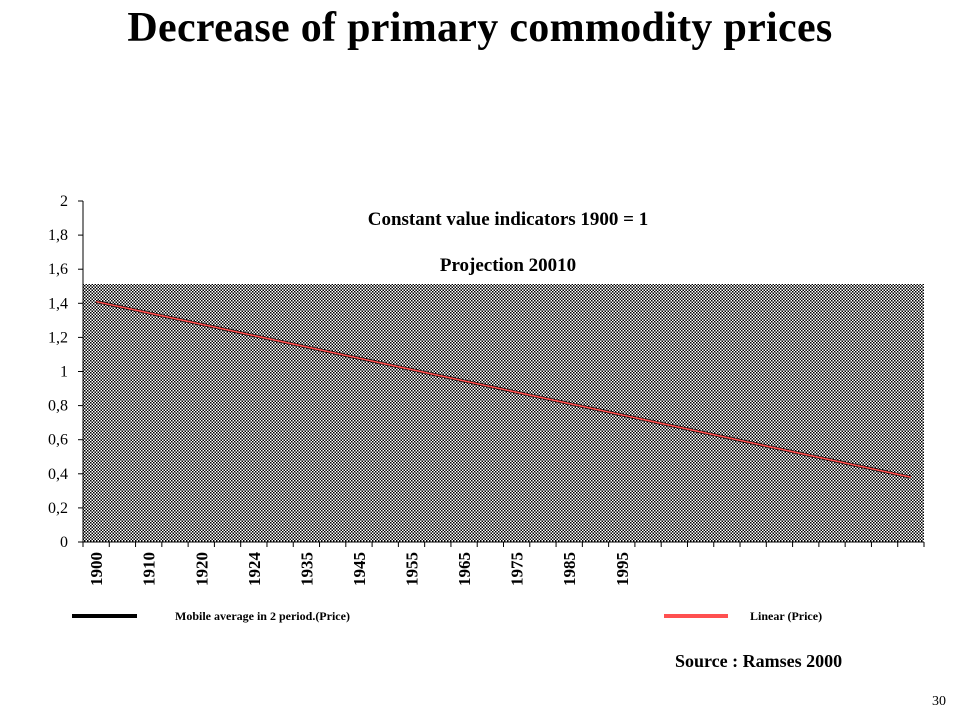  What do you see at coordinates (359, 569) in the screenshot?
I see `x-tick-label: 1945` at bounding box center [359, 569].